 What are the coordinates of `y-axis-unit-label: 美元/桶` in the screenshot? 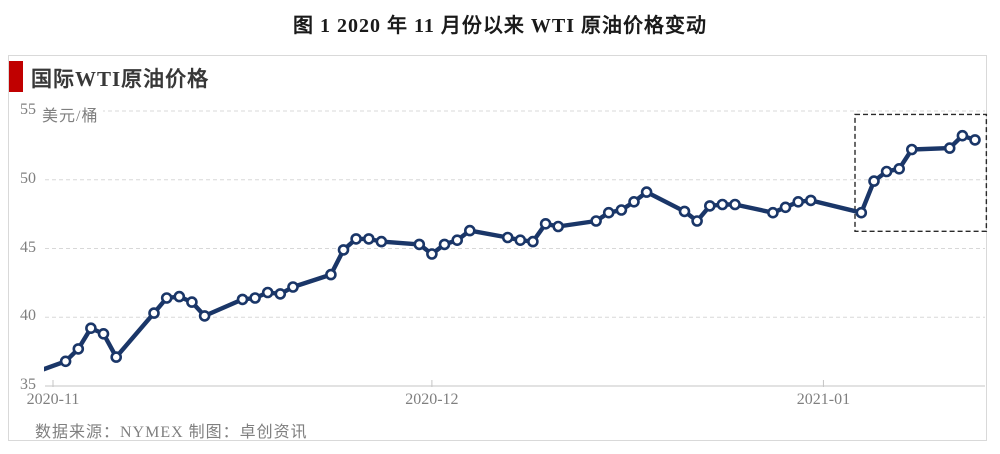 It's located at (73, 114).